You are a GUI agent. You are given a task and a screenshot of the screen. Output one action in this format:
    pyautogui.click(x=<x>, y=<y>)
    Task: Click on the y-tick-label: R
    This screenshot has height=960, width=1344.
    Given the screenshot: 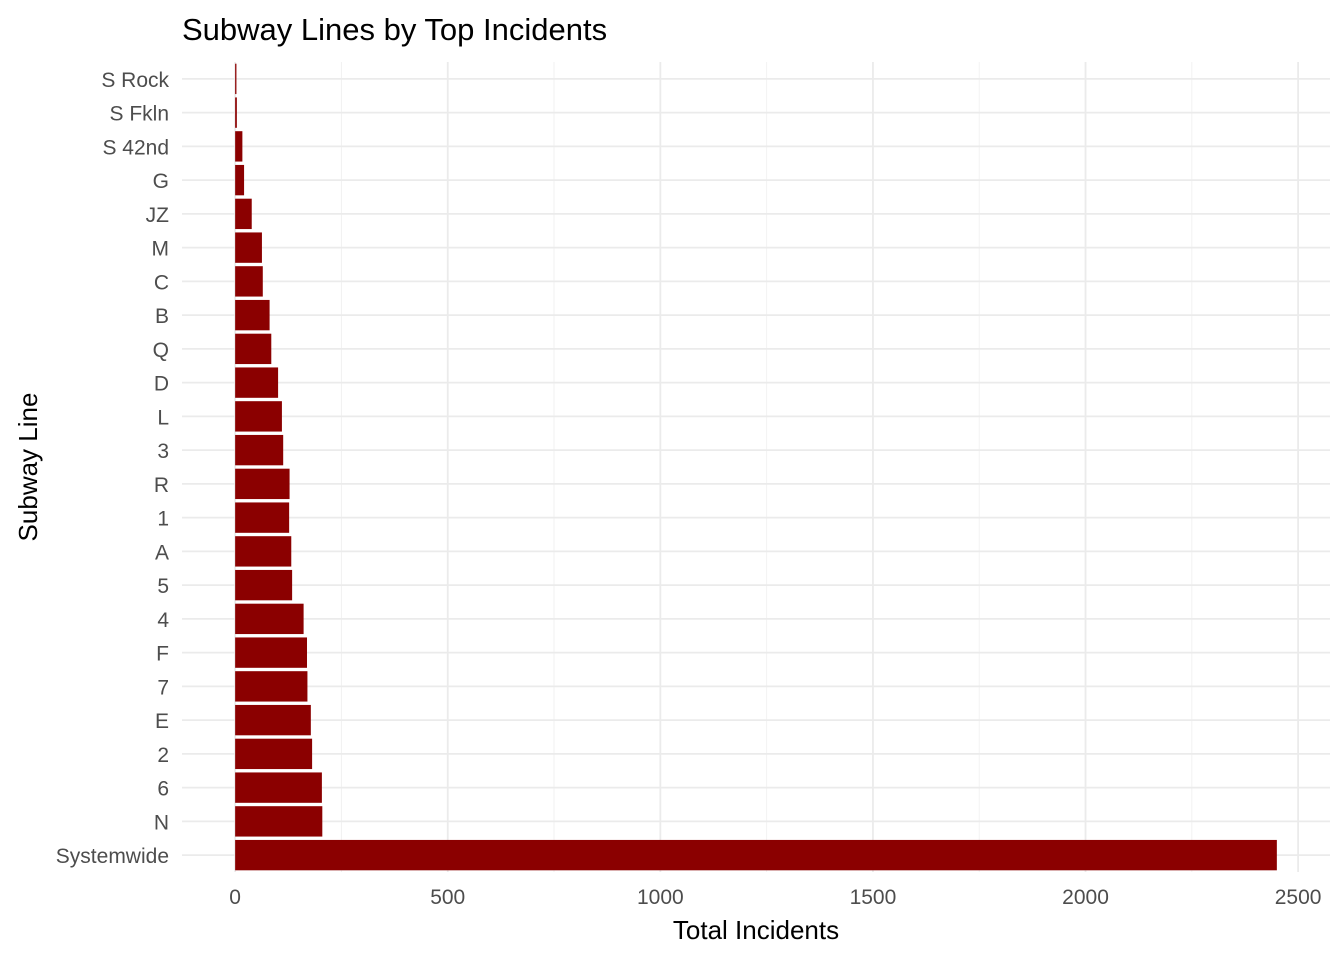 What is the action you would take?
    pyautogui.click(x=161, y=485)
    